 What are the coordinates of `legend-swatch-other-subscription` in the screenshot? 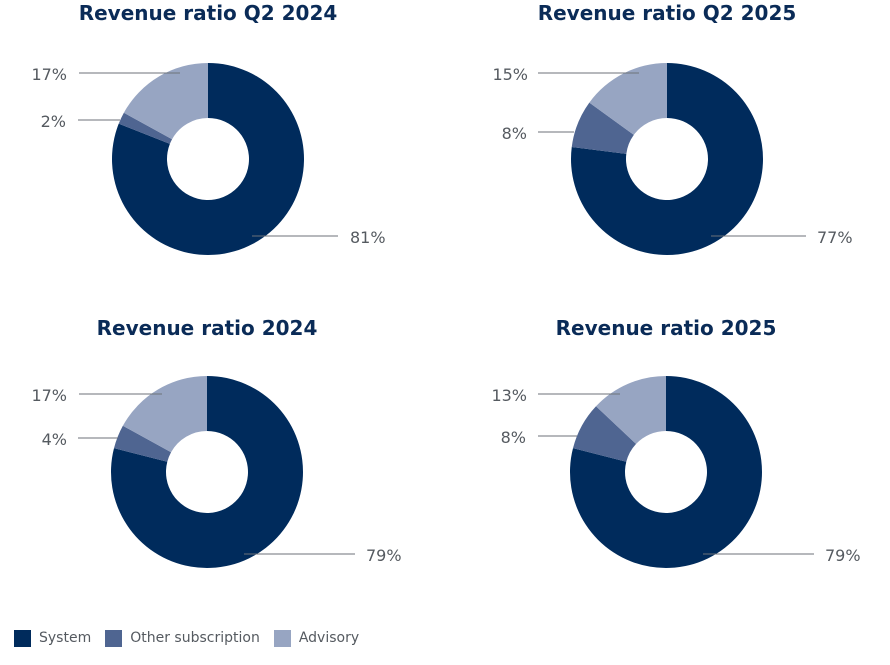 It's located at (114, 638).